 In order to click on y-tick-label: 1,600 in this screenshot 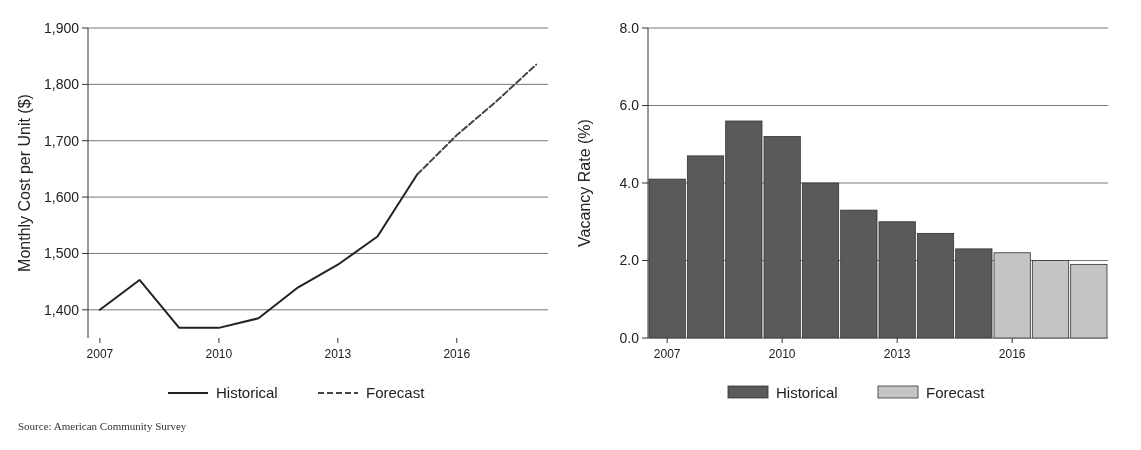, I will do `click(61, 196)`.